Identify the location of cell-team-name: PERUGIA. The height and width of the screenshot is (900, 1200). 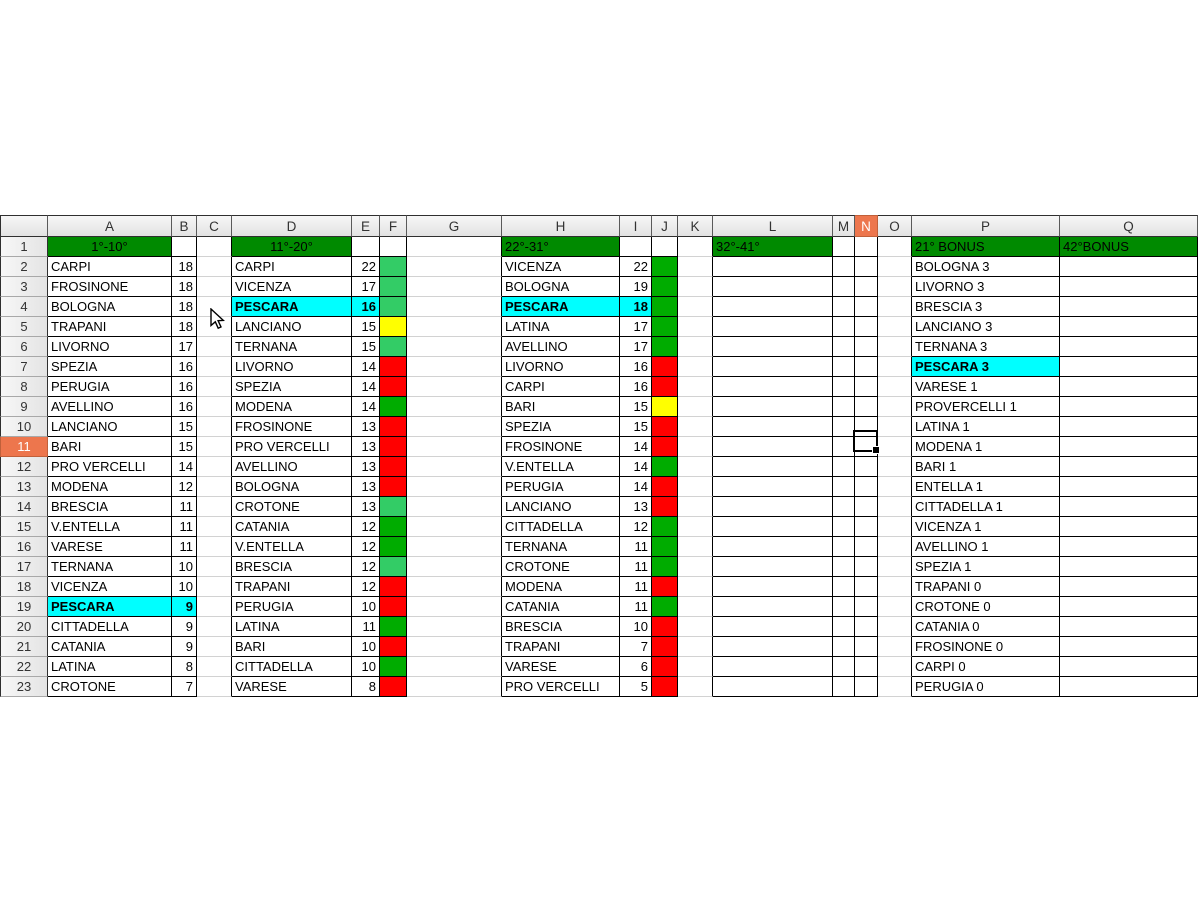
(292, 607).